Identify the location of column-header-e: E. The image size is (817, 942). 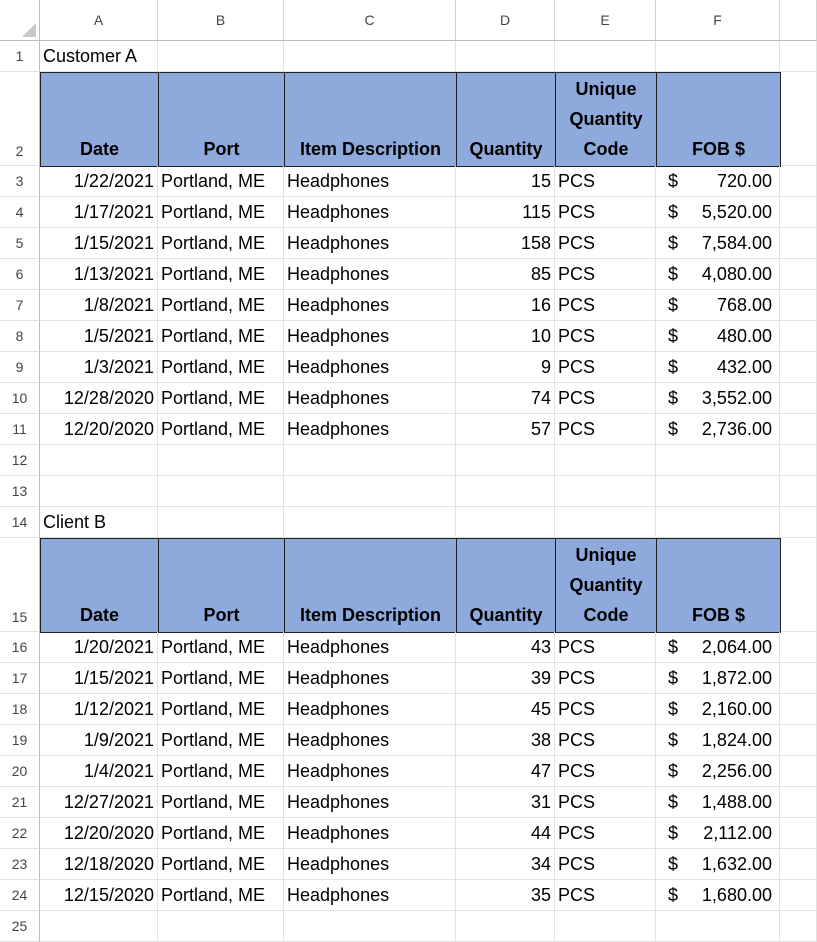
(605, 20).